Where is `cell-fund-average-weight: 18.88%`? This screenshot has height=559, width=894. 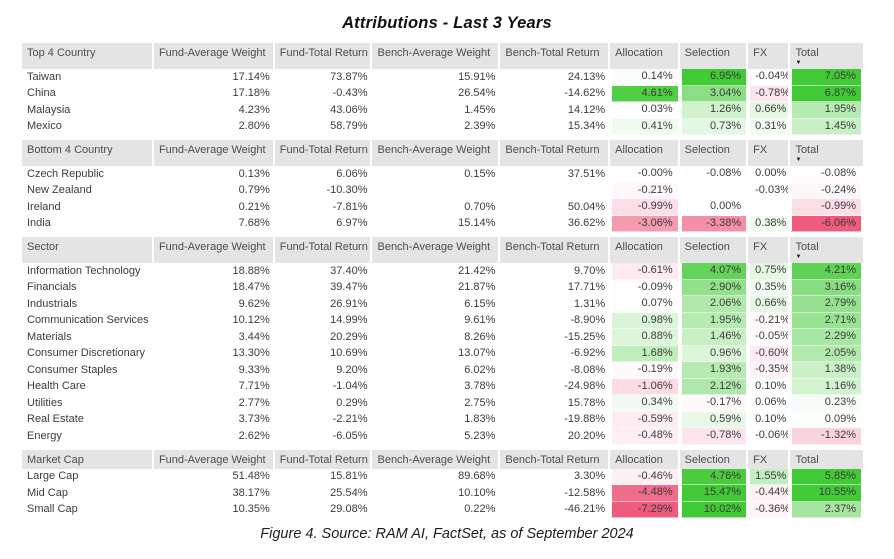 cell-fund-average-weight: 18.88% is located at coordinates (251, 270).